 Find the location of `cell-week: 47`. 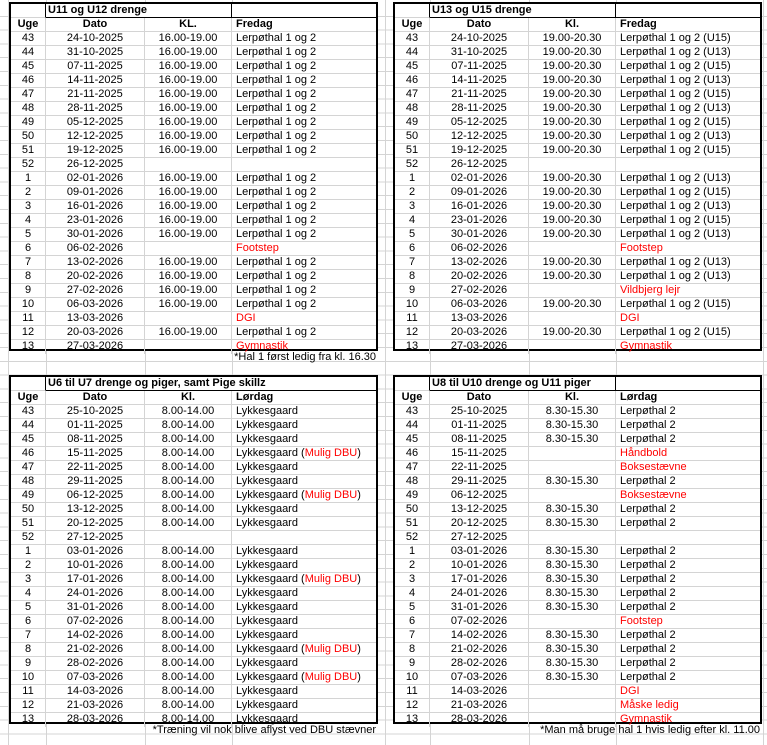

cell-week: 47 is located at coordinates (412, 468).